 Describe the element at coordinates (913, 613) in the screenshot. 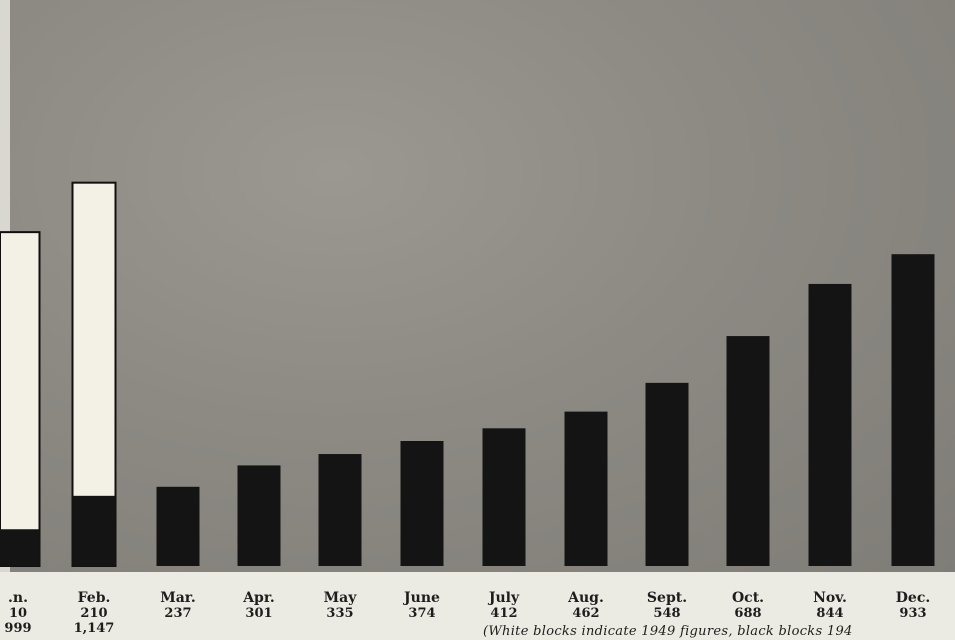

I see `value-label-black: 933` at that location.